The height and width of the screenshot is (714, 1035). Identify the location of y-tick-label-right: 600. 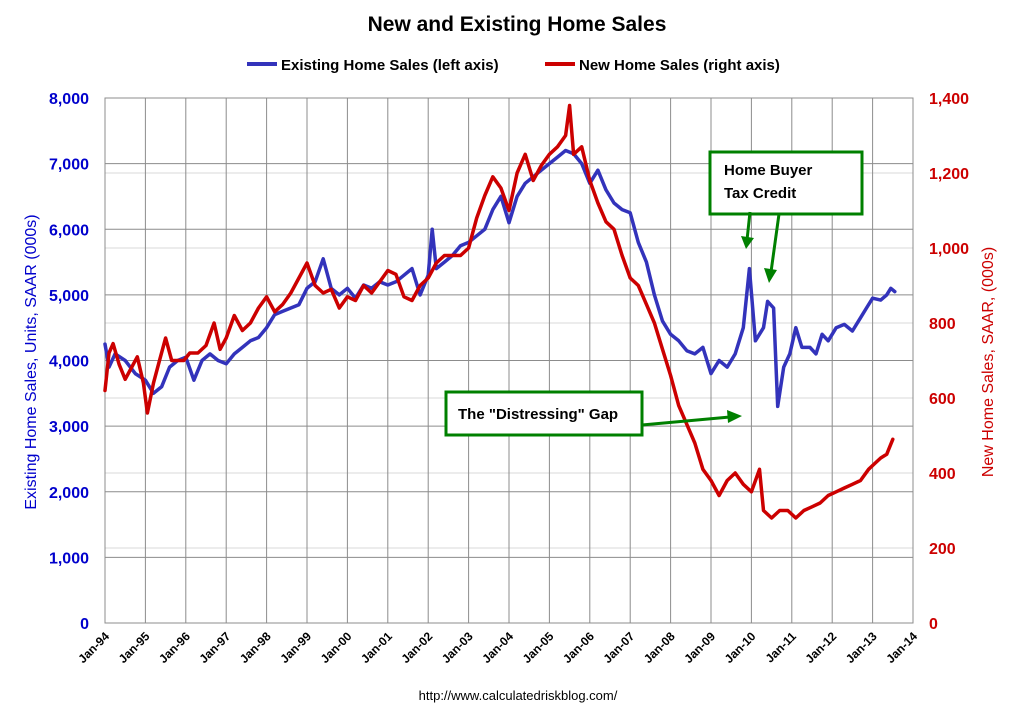
(942, 399).